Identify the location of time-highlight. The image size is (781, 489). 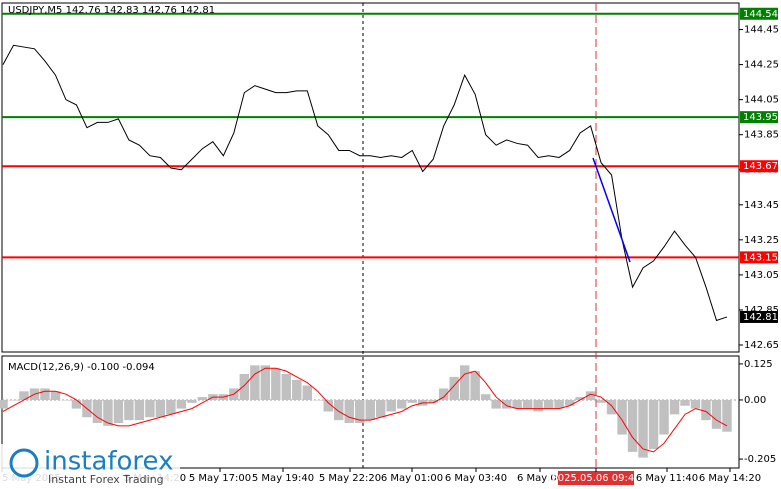
(596, 478).